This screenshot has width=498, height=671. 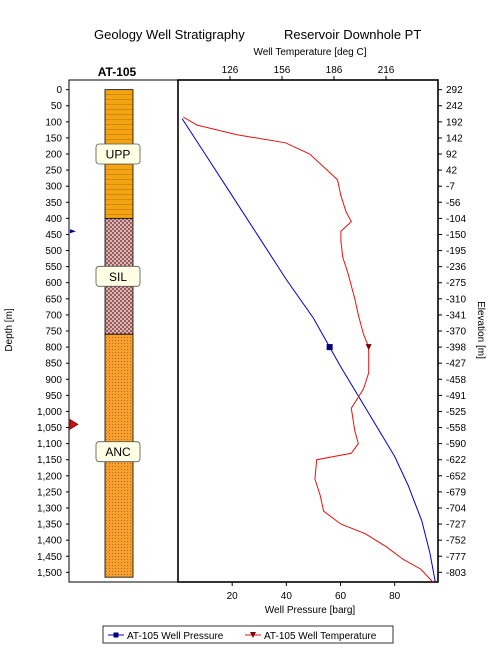 What do you see at coordinates (314, 592) in the screenshot?
I see `pressure-axis-ticks: 20 40 60 80` at bounding box center [314, 592].